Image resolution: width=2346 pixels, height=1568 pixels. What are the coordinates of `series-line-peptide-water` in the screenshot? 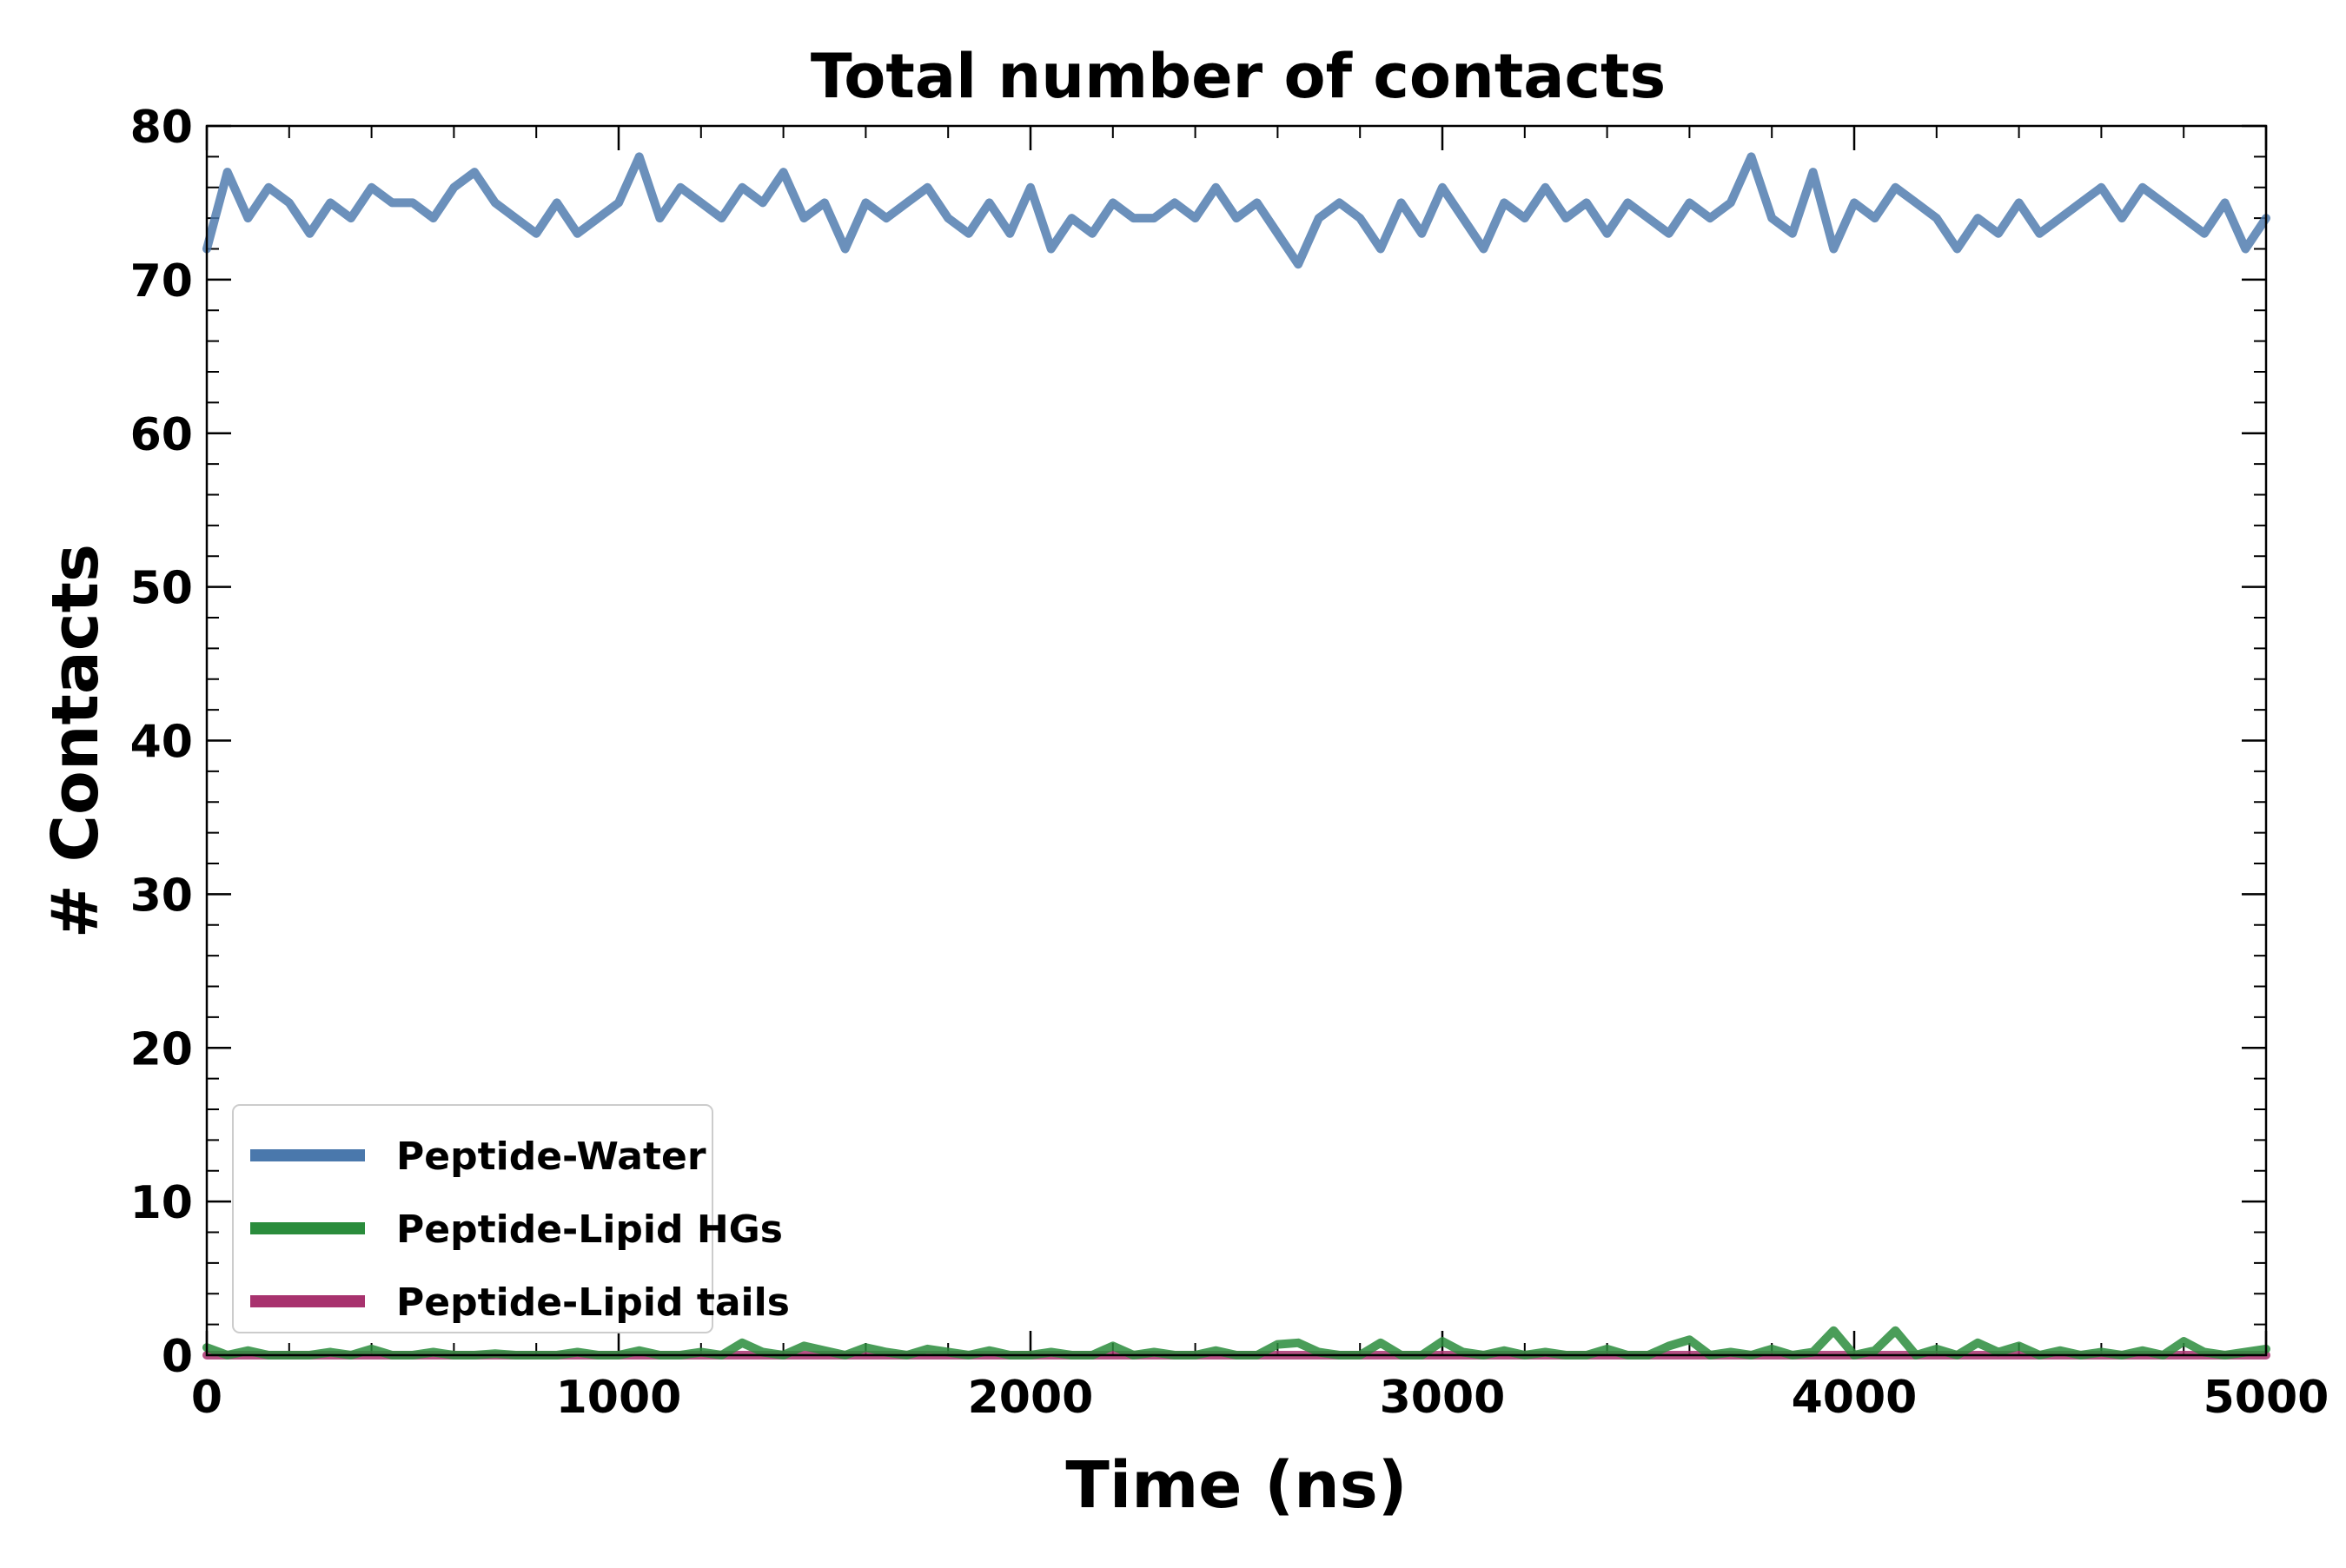 It's located at (1236, 210).